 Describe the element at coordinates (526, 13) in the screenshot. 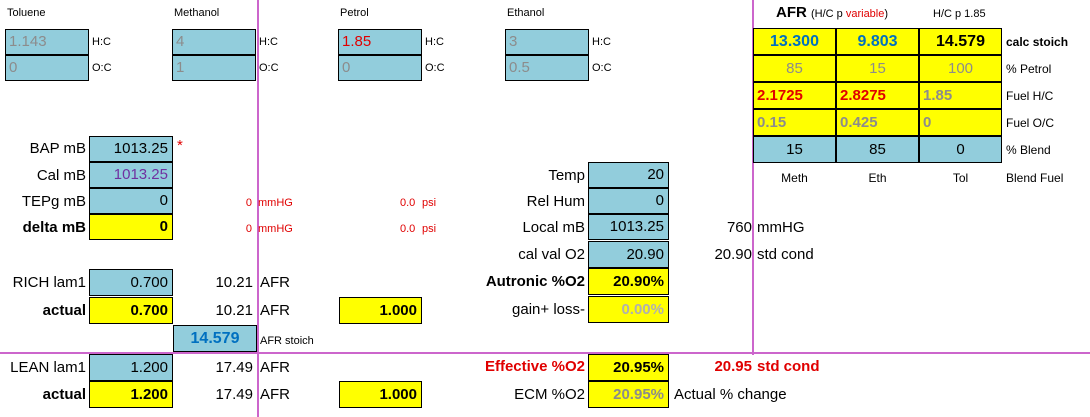

I see `ethanol-label: Ethanol` at that location.